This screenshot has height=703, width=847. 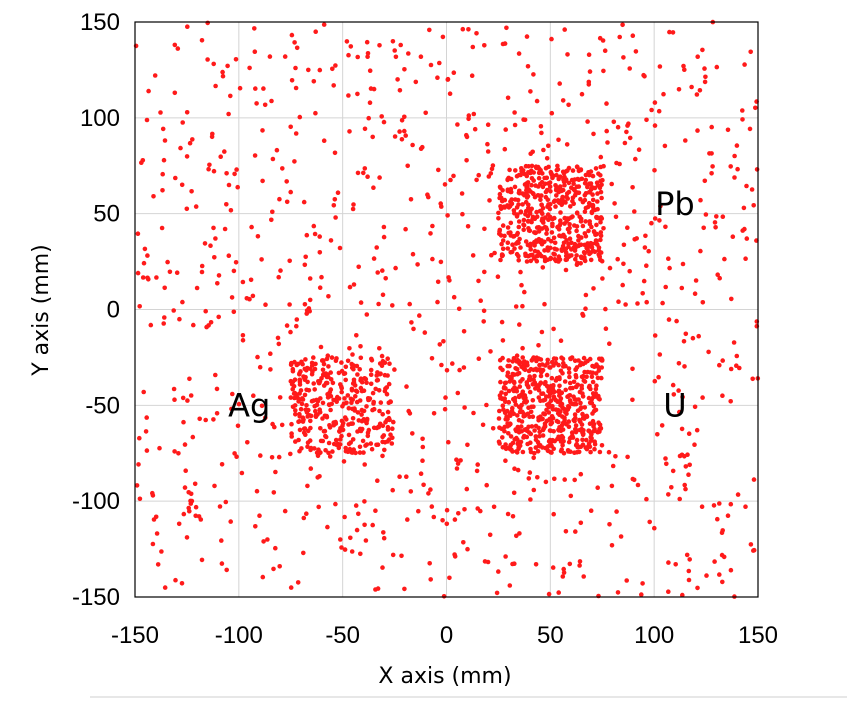 I want to click on annotation-label: U, so click(x=674, y=405).